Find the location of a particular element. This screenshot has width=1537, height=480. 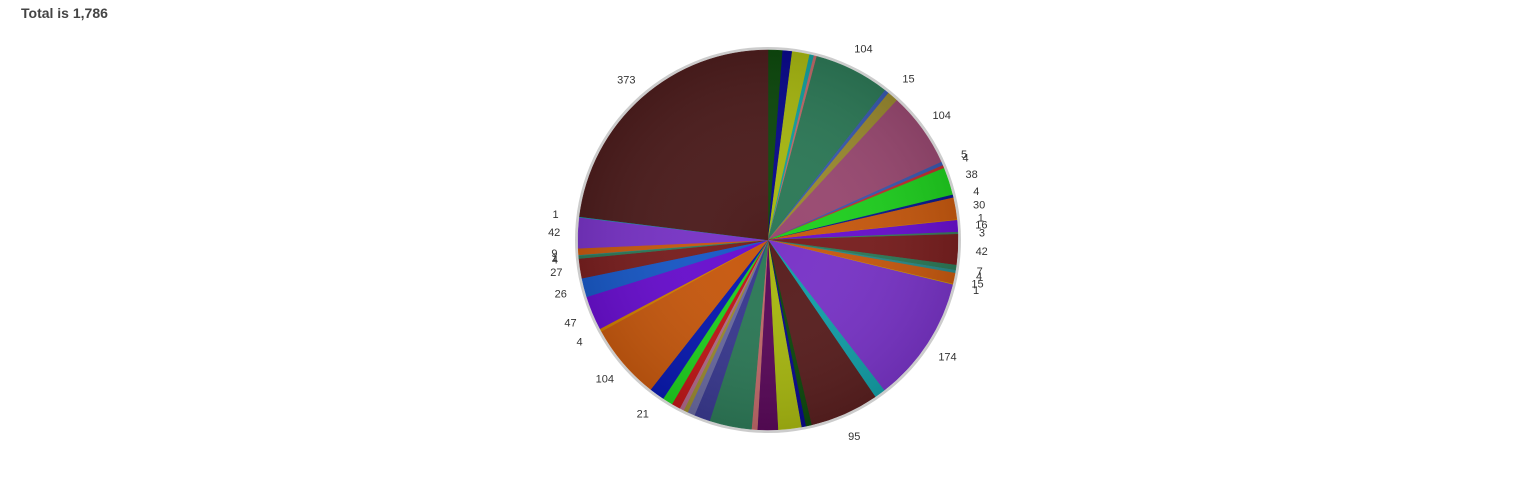

pie-slice is located at coordinates (674, 145).